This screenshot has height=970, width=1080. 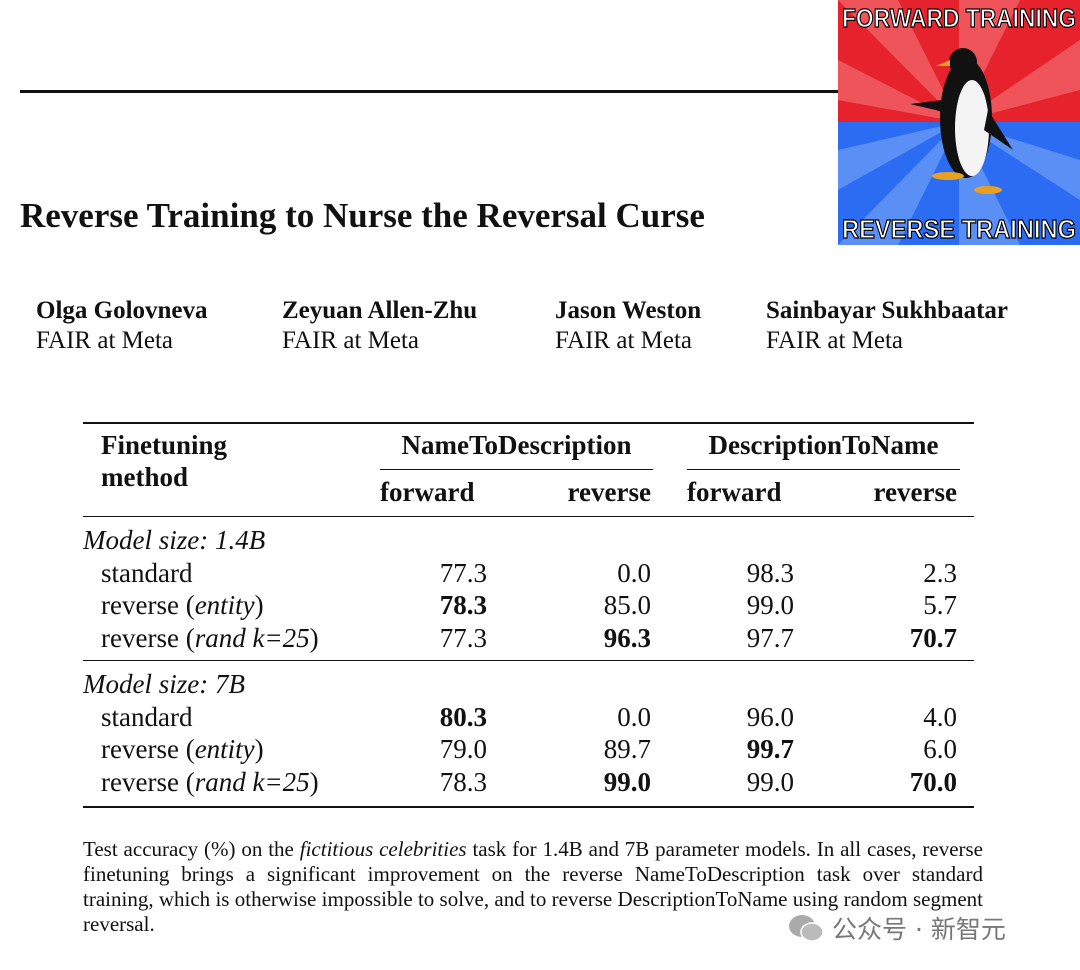 I want to click on table-cell: 6.0, so click(x=940, y=749).